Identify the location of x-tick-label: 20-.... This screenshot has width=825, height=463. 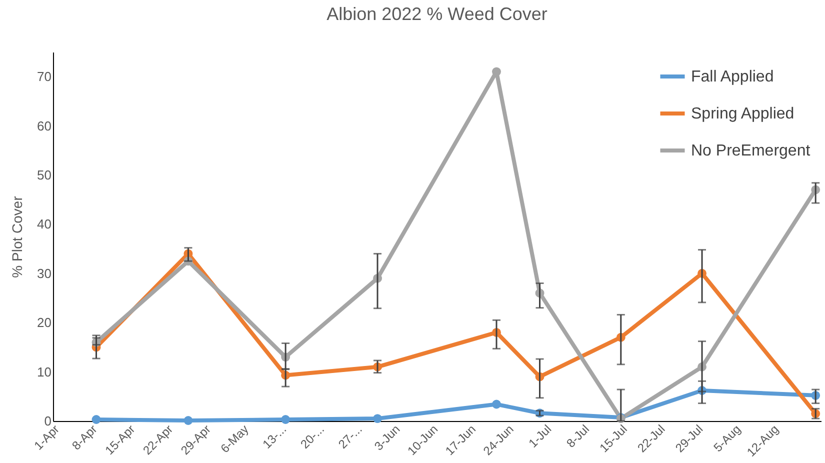
(312, 437).